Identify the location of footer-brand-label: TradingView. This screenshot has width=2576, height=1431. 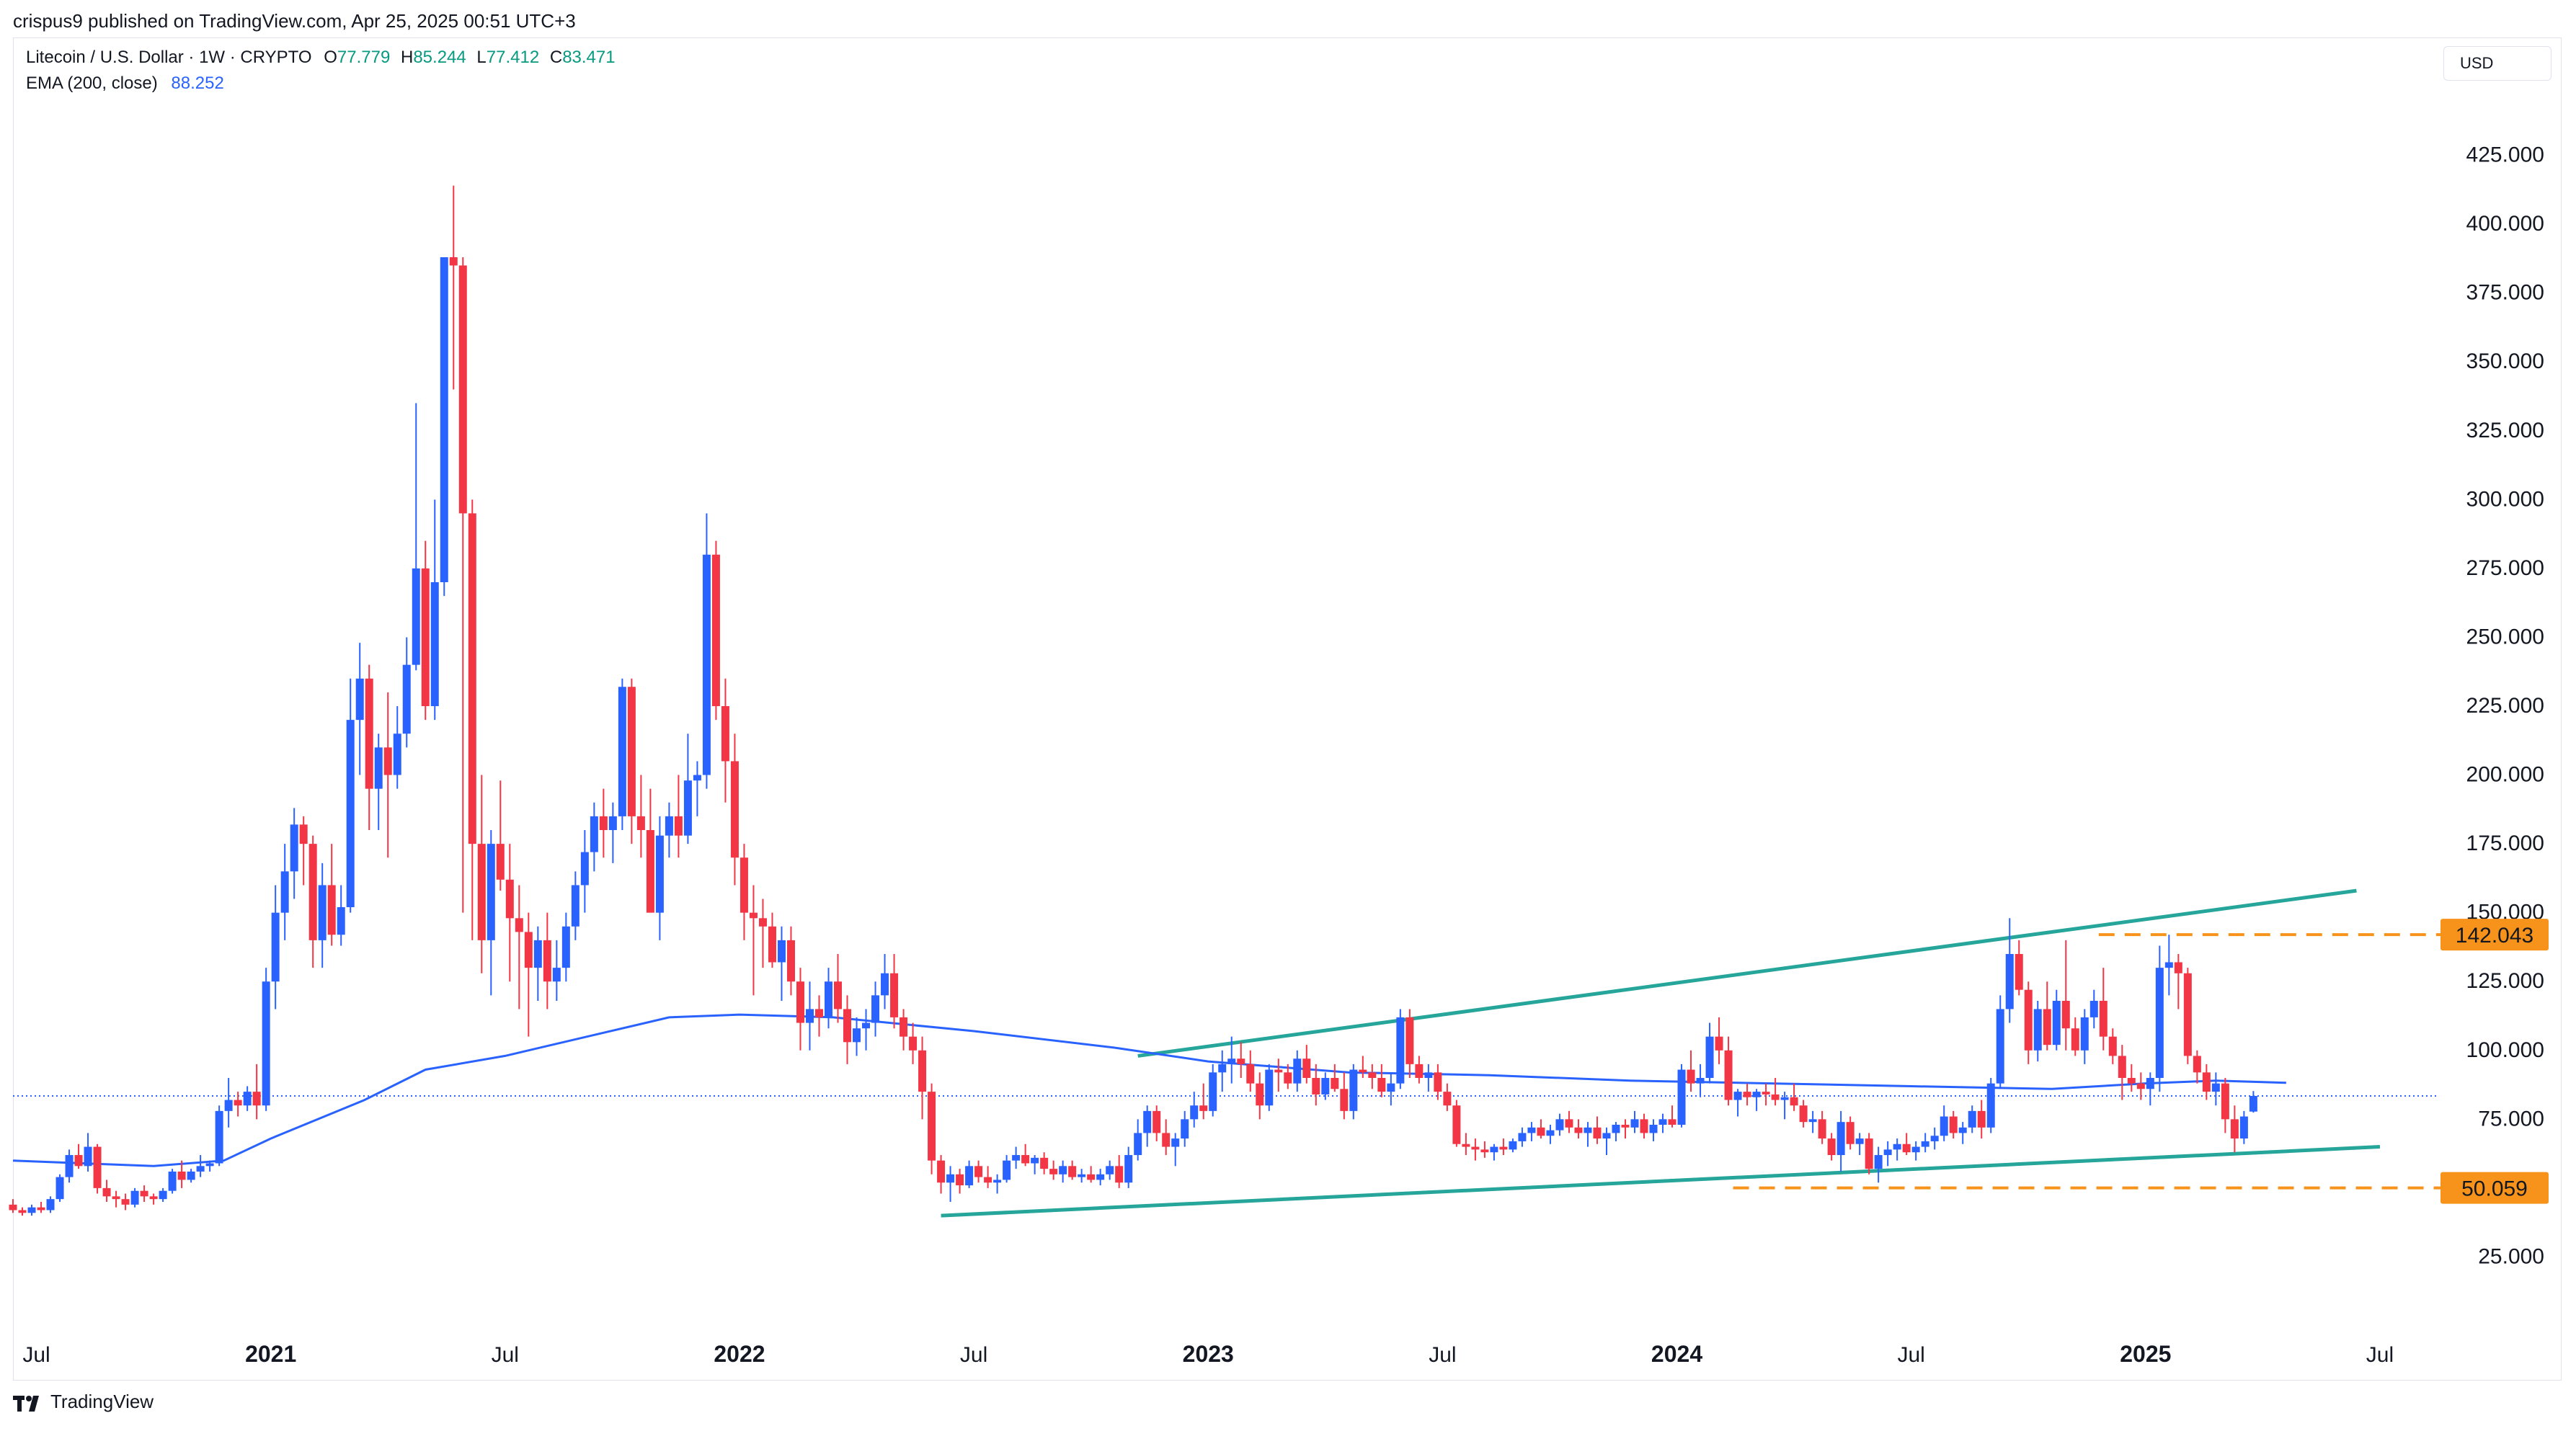
(102, 1401).